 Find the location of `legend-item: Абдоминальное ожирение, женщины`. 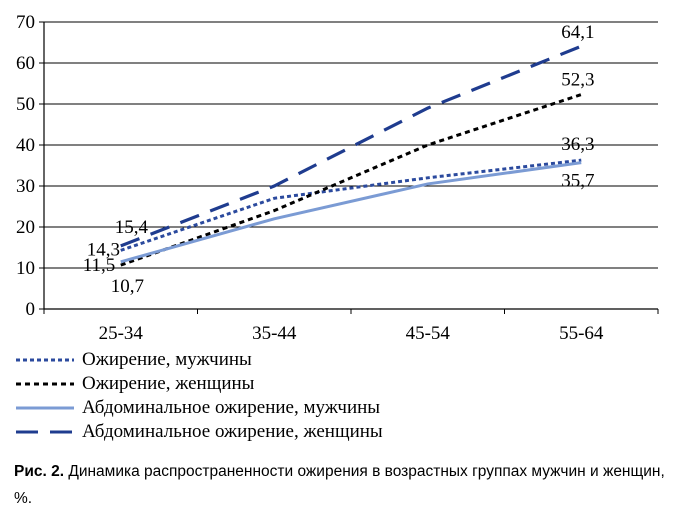

legend-item: Абдоминальное ожирение, женщины is located at coordinates (198, 432).